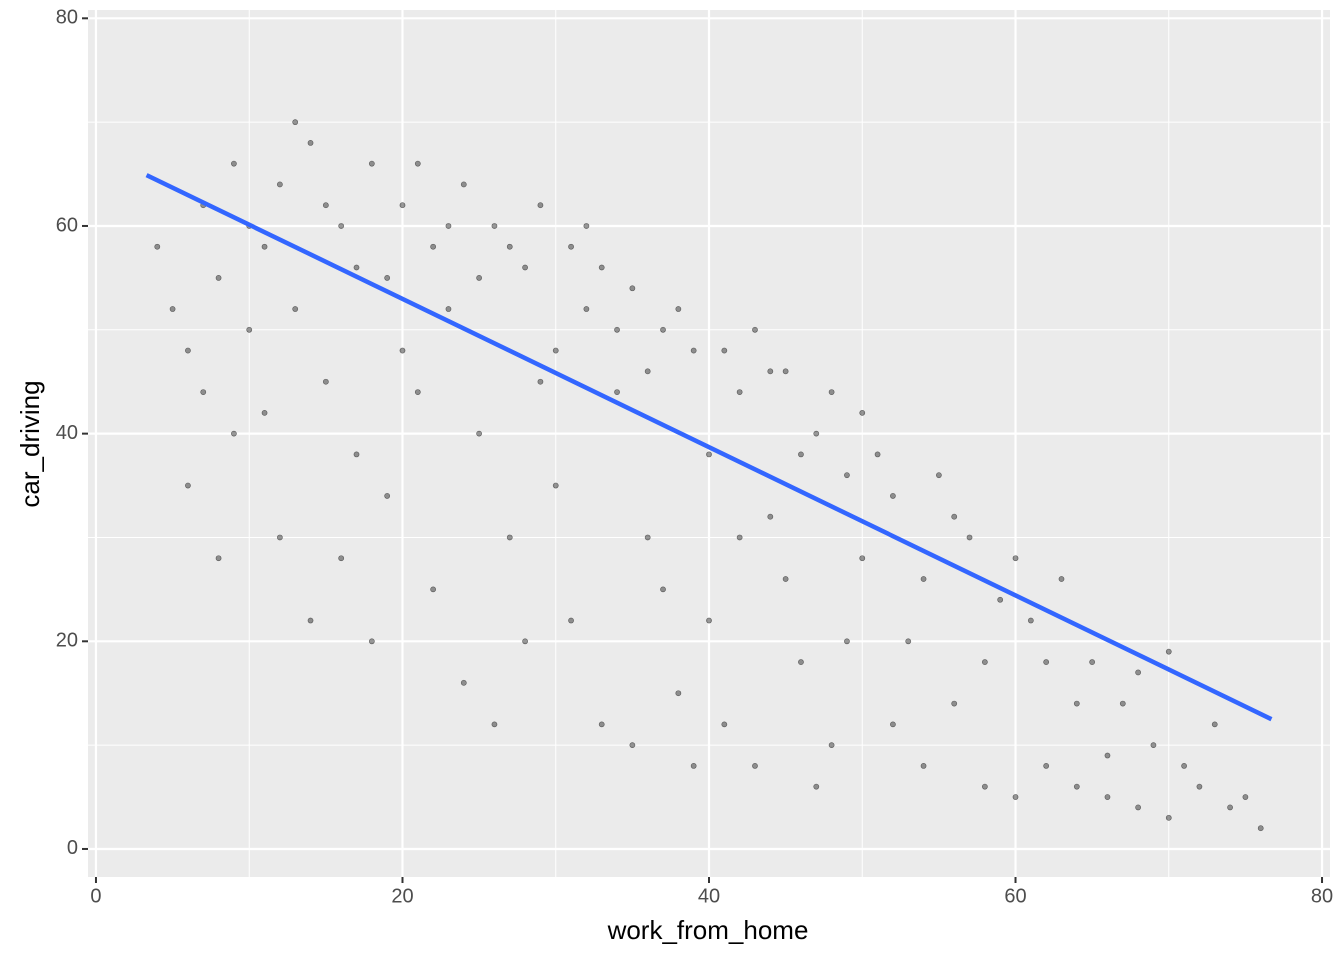 The width and height of the screenshot is (1344, 965). I want to click on y-tick-label: 40, so click(67, 433).